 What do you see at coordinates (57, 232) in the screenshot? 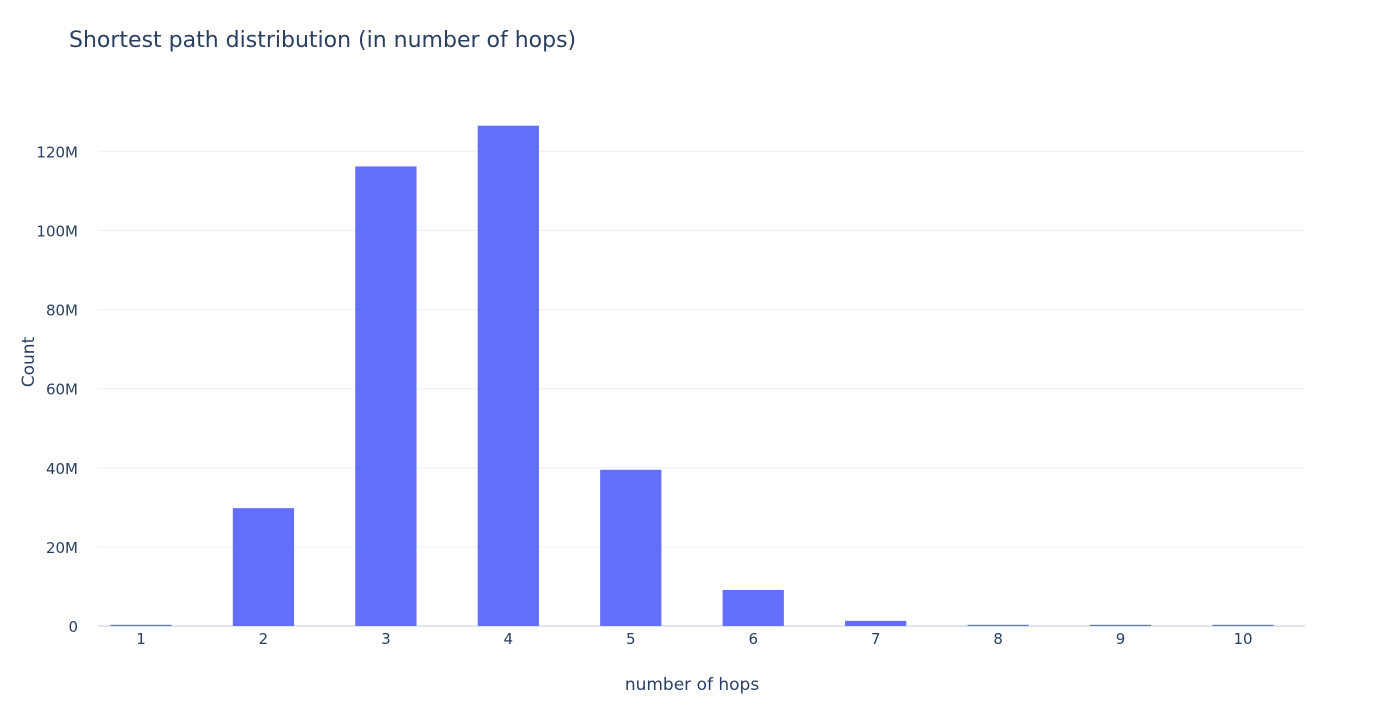
I see `y-tick-label: 100M` at bounding box center [57, 232].